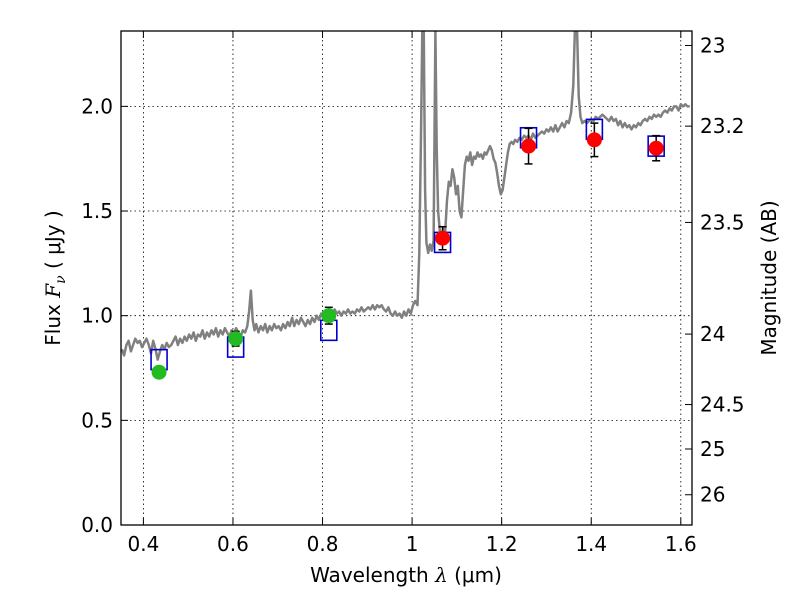 This screenshot has width=800, height=600. I want to click on mag-tick-label: 24.5, so click(722, 405).